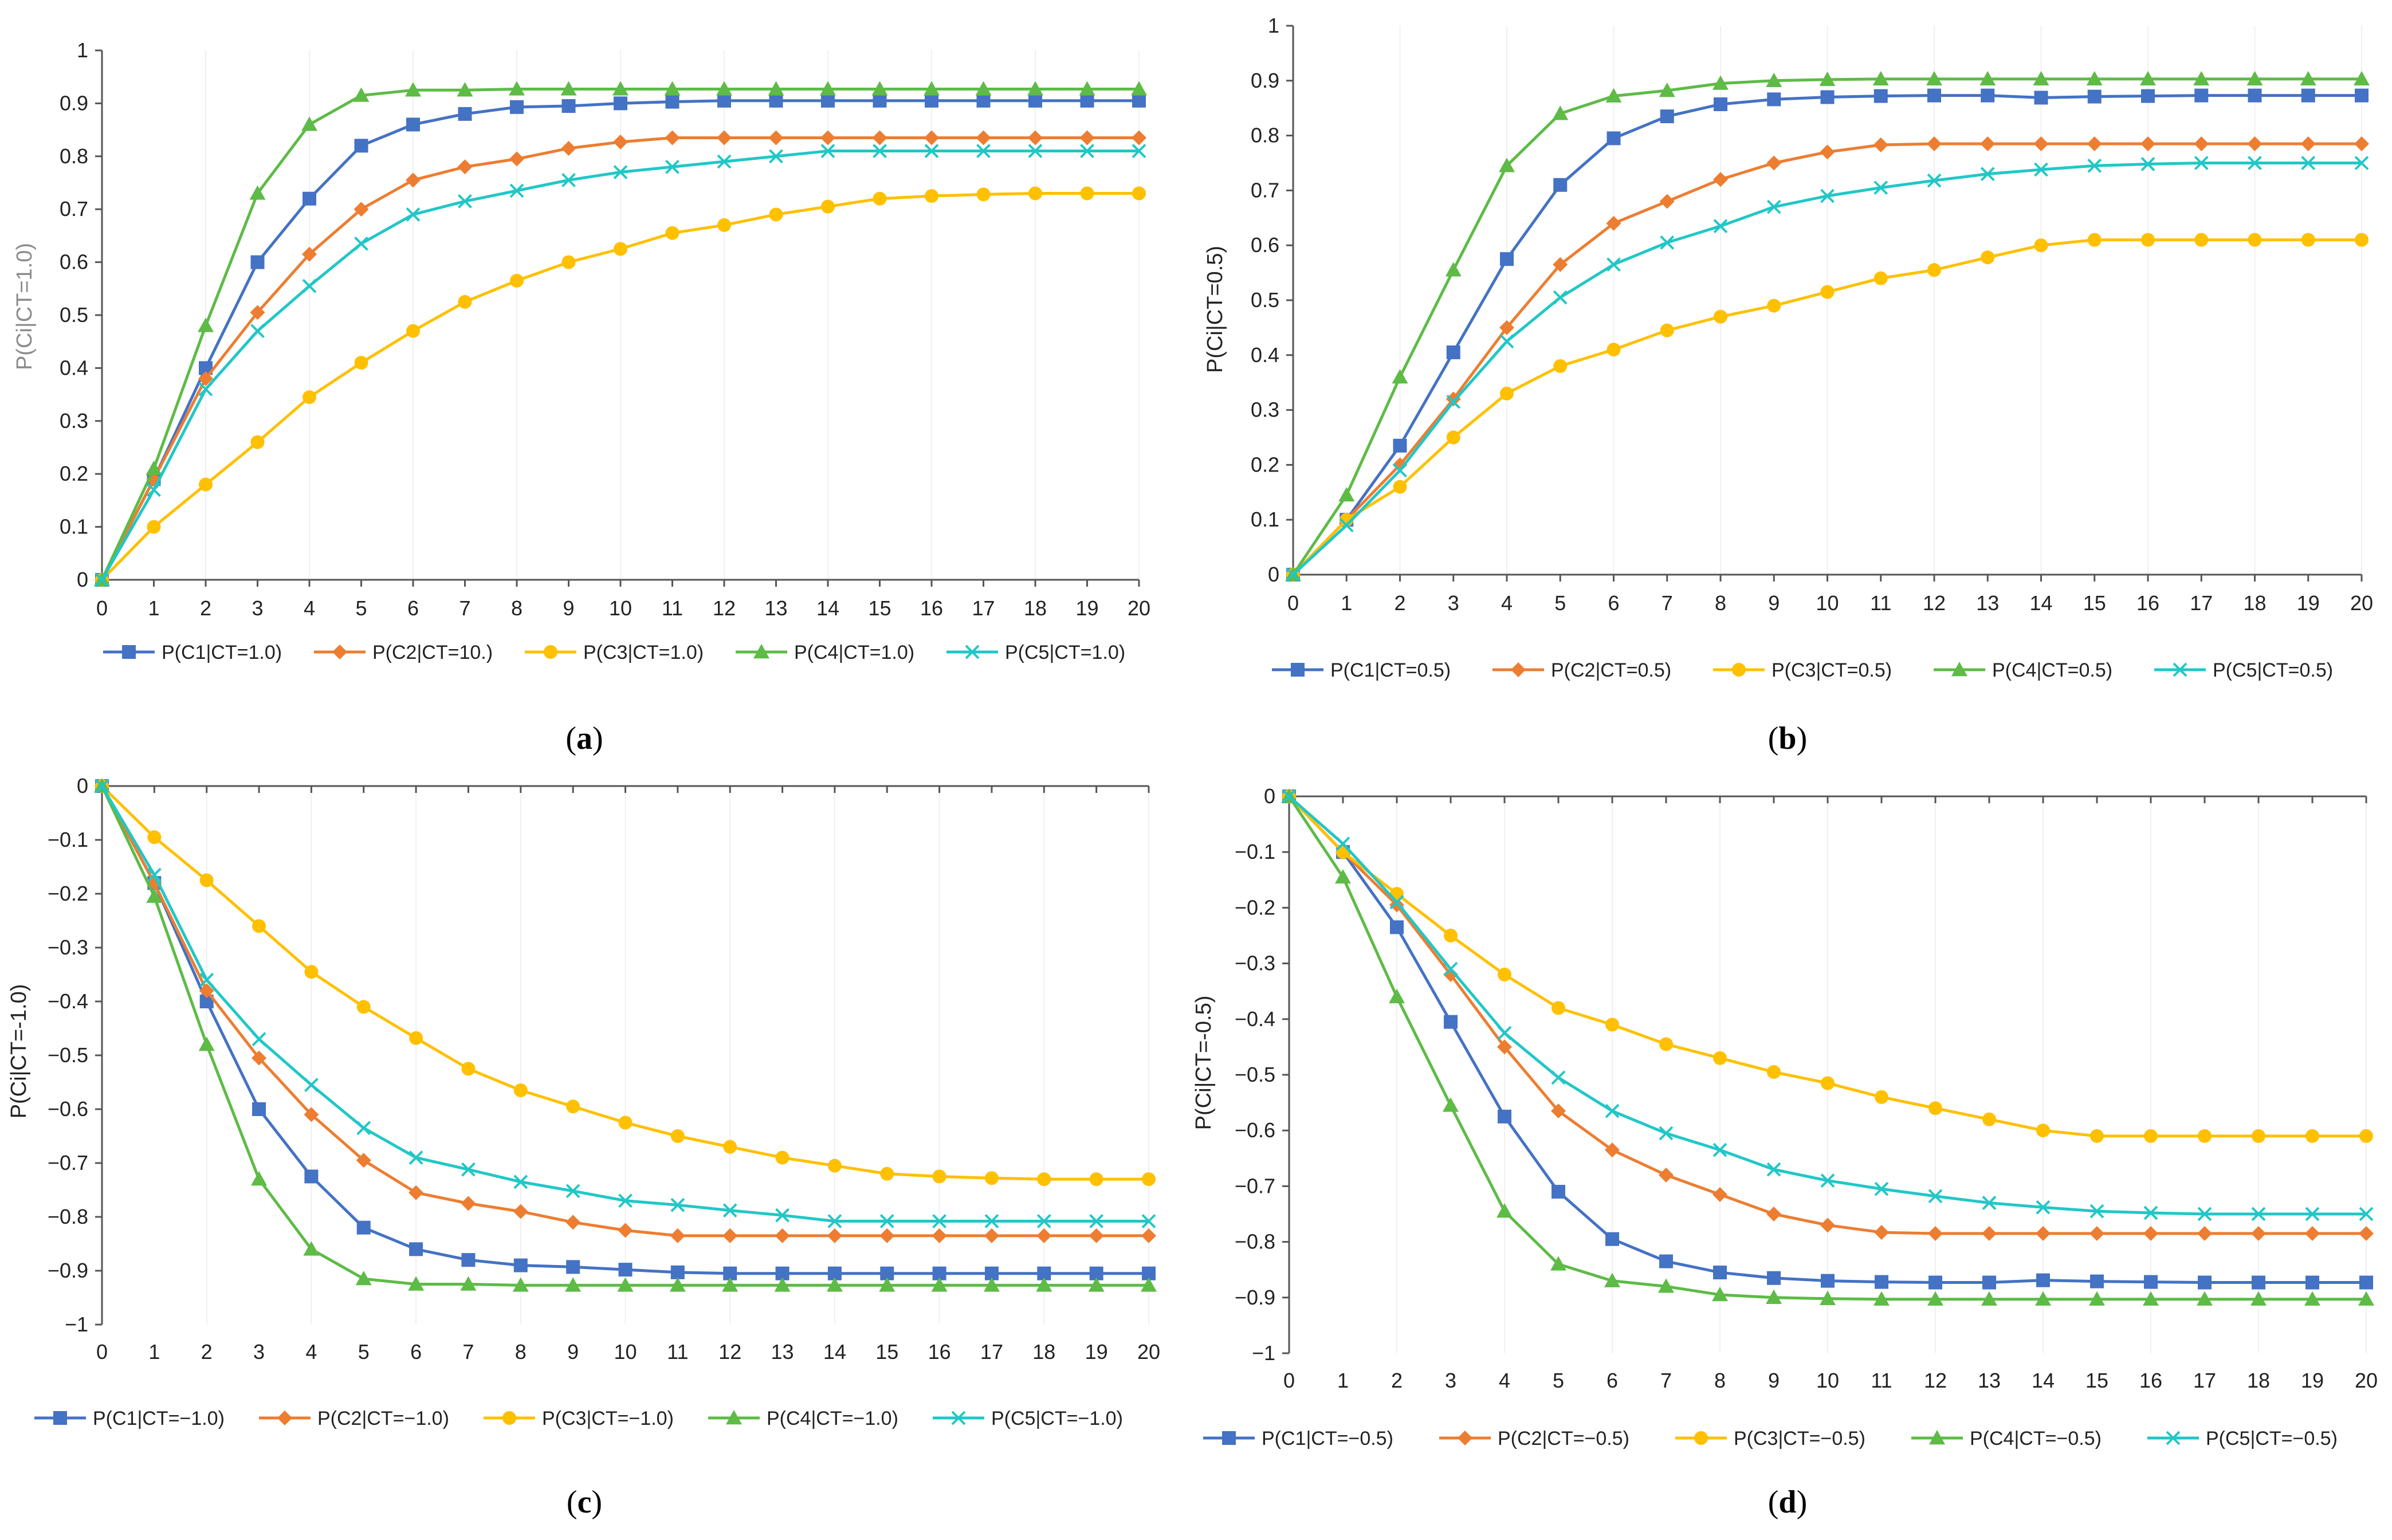 The image size is (2392, 1540). Describe the element at coordinates (509, 1418) in the screenshot. I see `legend-C3-marker circle-icon` at that location.